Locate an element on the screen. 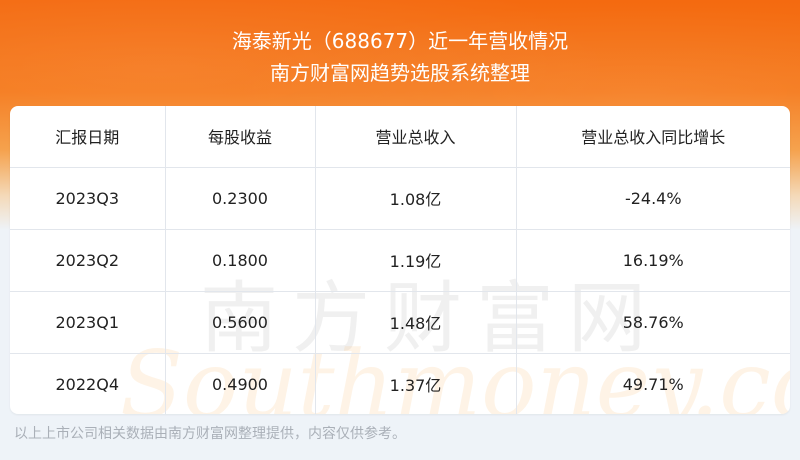 The height and width of the screenshot is (460, 800). table-row: 2022Q4 0.4900 1.37亿 49.71% is located at coordinates (400, 383).